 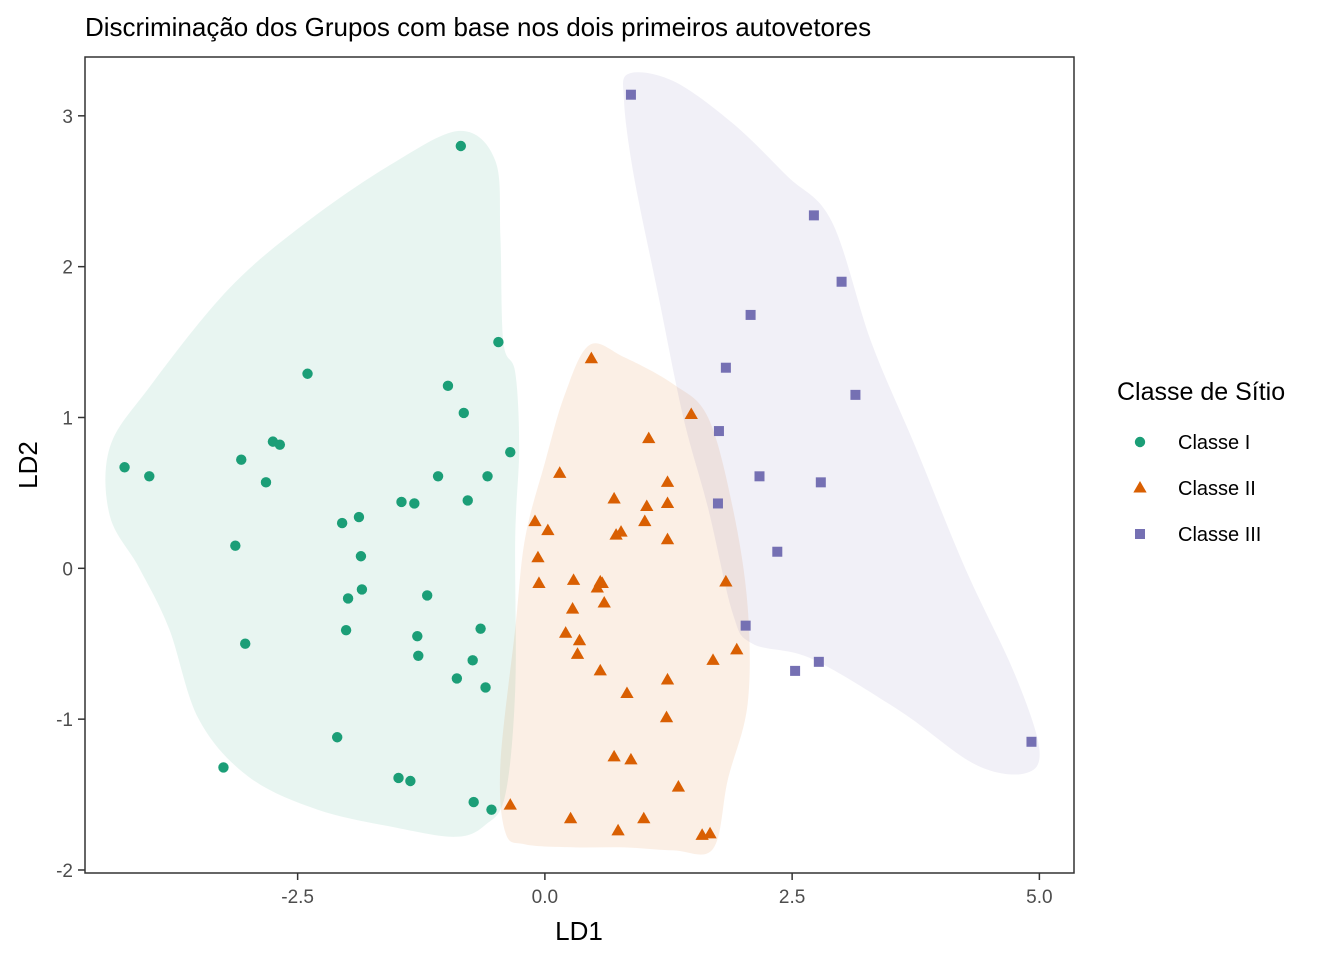 What do you see at coordinates (67, 117) in the screenshot?
I see `y-tick-label: 3` at bounding box center [67, 117].